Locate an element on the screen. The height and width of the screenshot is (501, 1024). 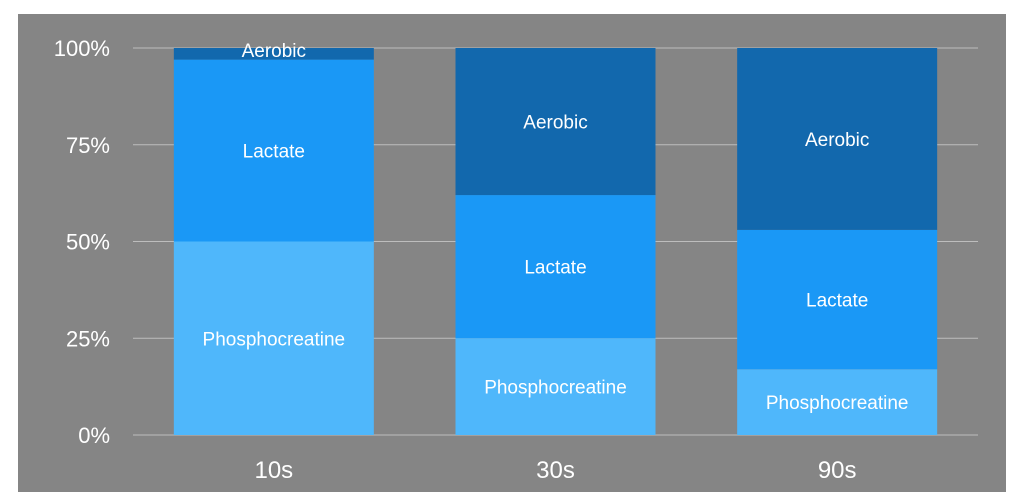
bar-segment-phosphocreatine-10s is located at coordinates (273, 338).